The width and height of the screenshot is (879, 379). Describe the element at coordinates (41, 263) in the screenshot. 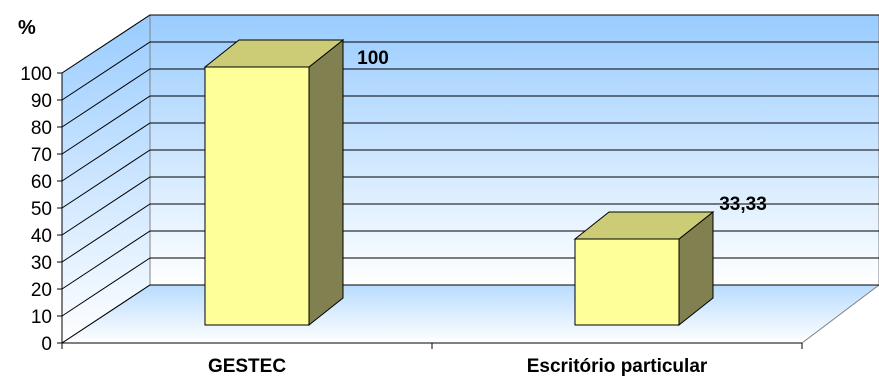

I see `y-tick-label: 30` at that location.